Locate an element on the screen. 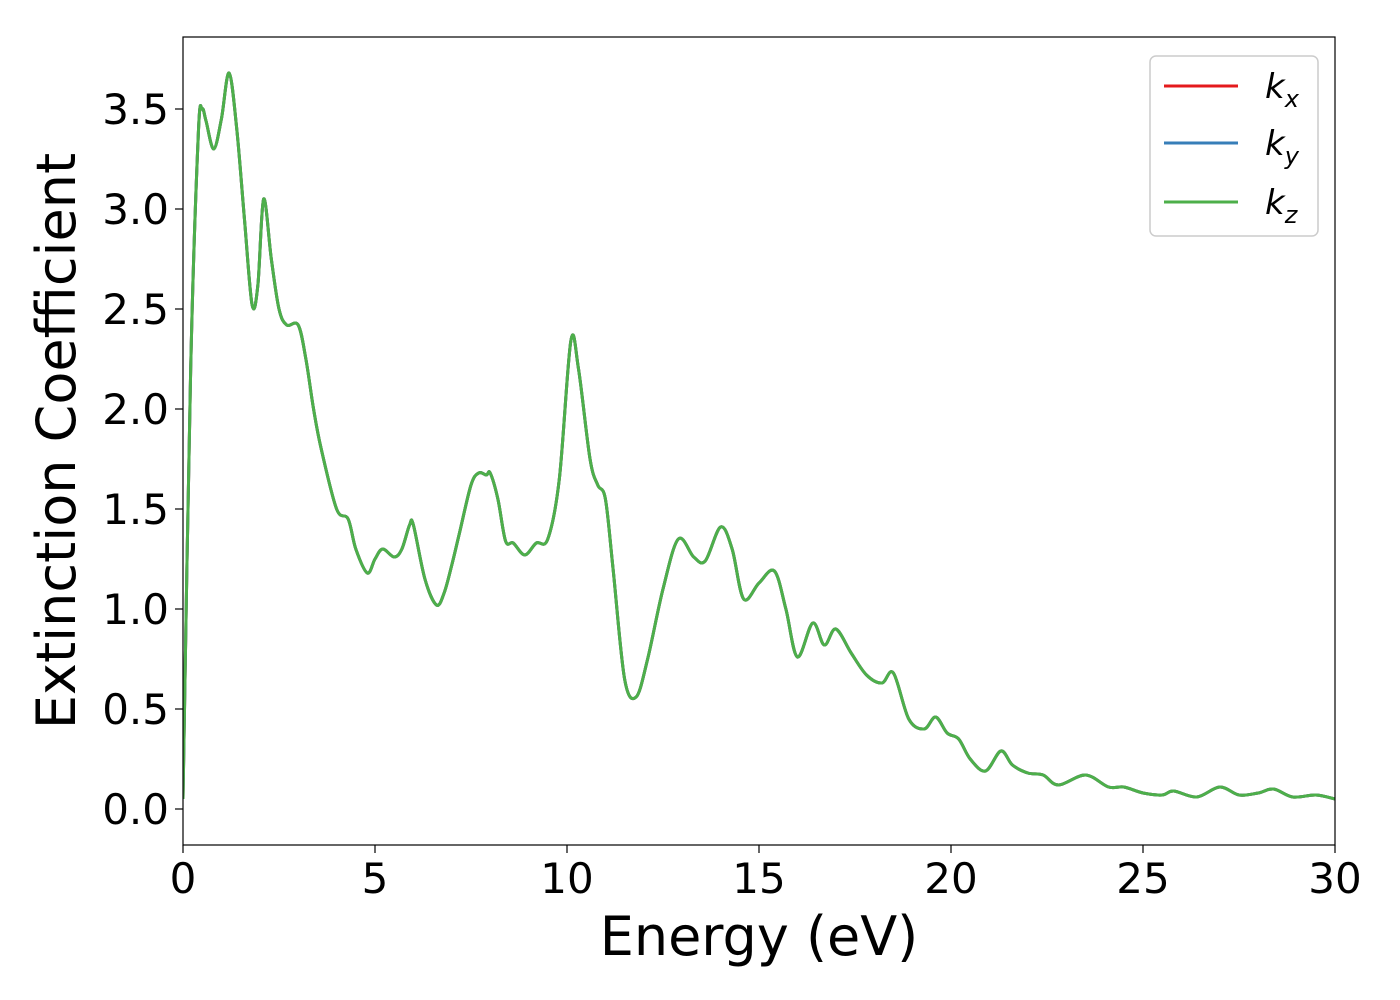 The height and width of the screenshot is (1000, 1400). y-tick-label: 2.5 is located at coordinates (135, 309).